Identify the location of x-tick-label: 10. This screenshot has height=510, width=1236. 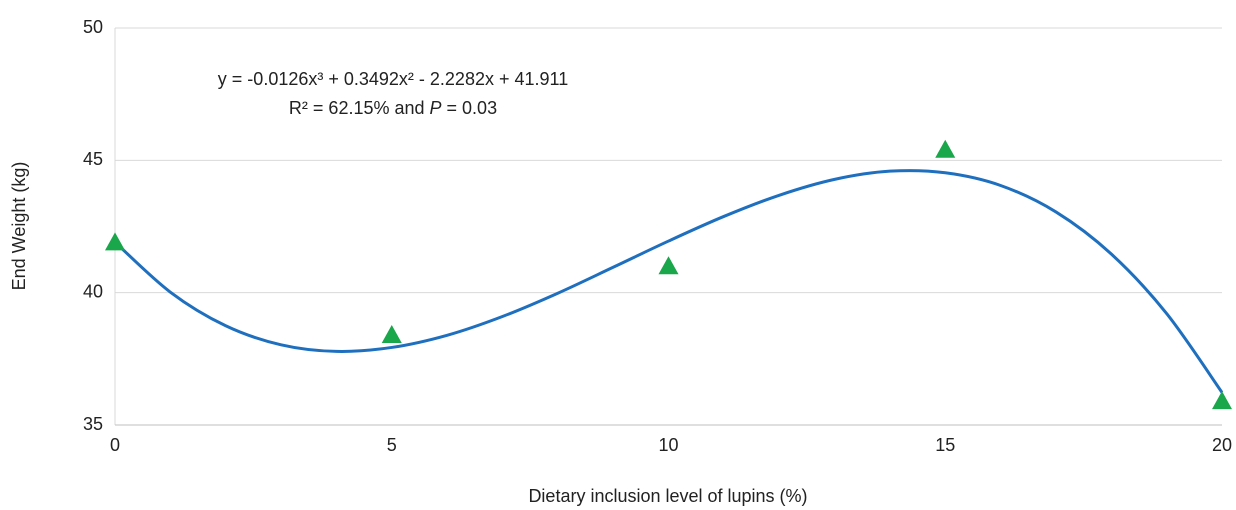
(668, 445).